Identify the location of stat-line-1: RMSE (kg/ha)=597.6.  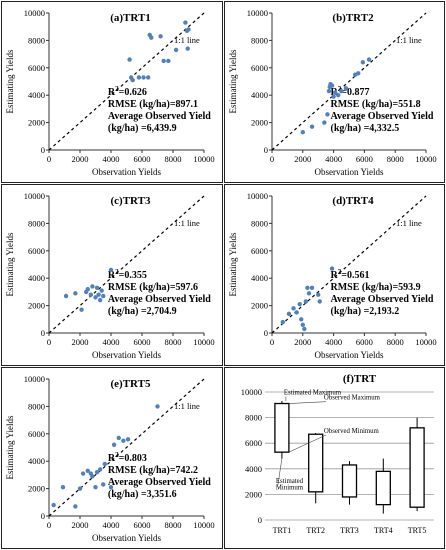
(153, 287).